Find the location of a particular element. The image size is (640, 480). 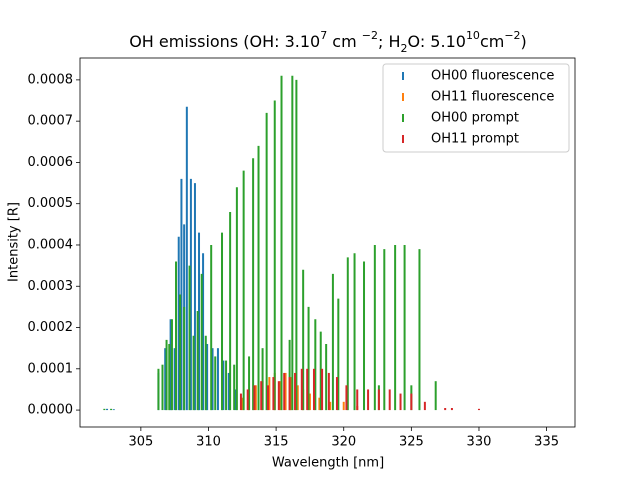

y-tick-label: 0.0006 is located at coordinates (51, 162).